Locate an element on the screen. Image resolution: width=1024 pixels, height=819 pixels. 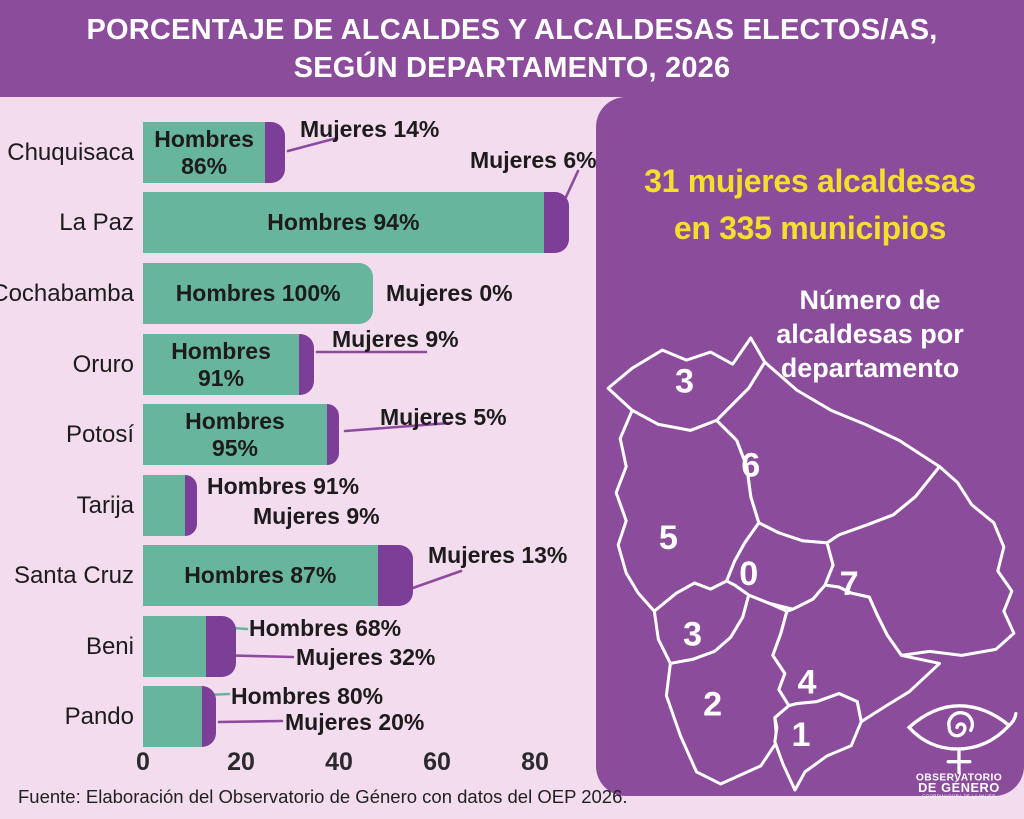
map-count-cochabamba: 0 is located at coordinates (748, 574).